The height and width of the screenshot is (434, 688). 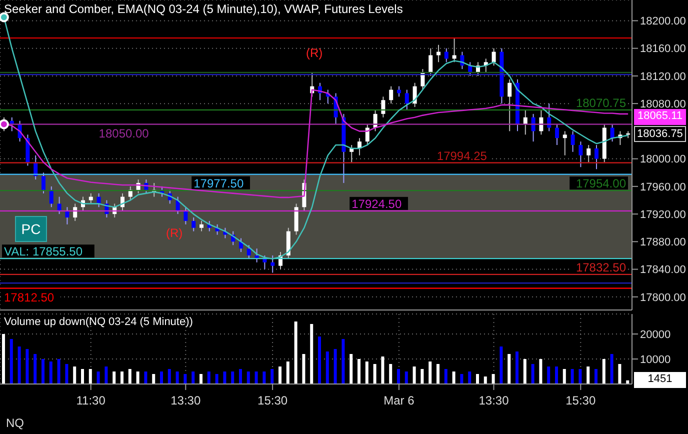 What do you see at coordinates (601, 103) in the screenshot?
I see `ref-line-label: 18070.75` at bounding box center [601, 103].